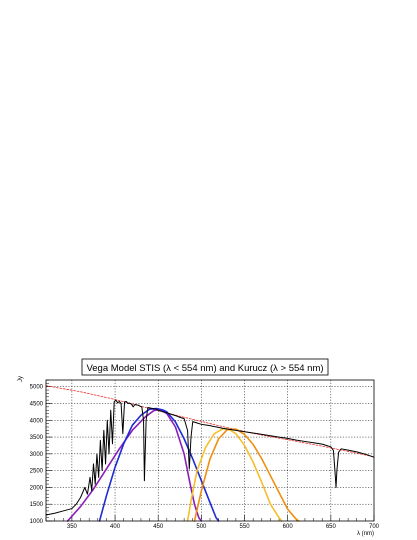  I want to click on y-tick-label: 1000, so click(37, 522).